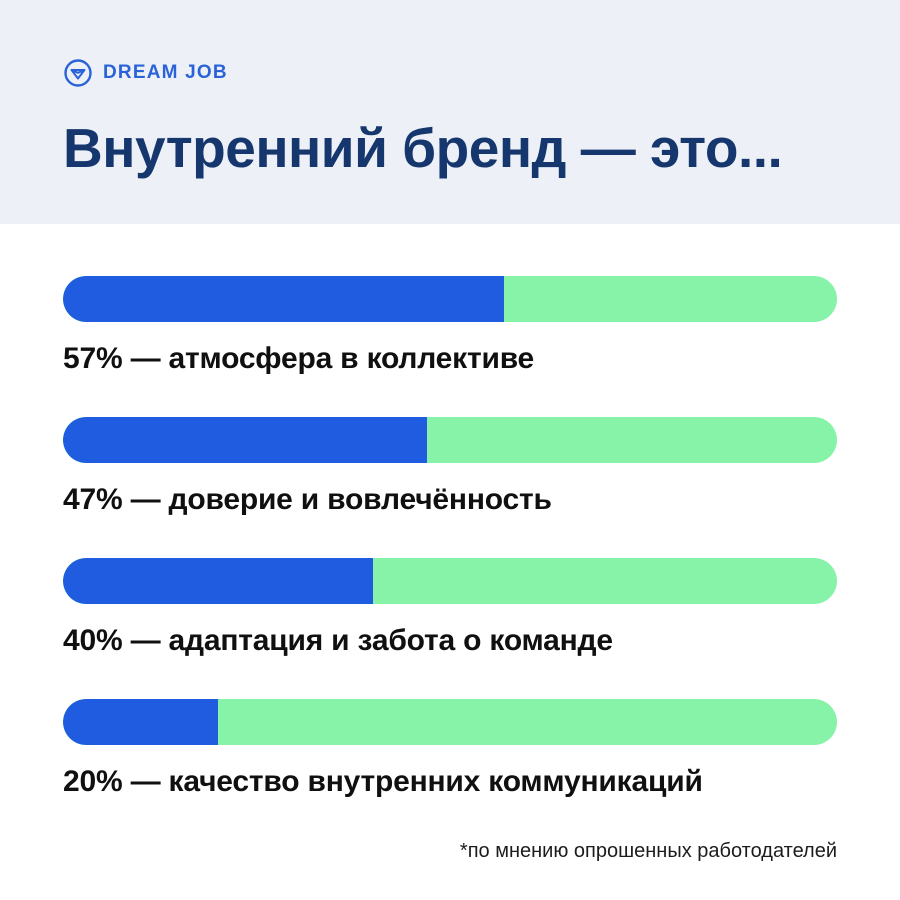 The width and height of the screenshot is (900, 900). I want to click on bar-label: 57% — атмосфера в коллективе, so click(299, 358).